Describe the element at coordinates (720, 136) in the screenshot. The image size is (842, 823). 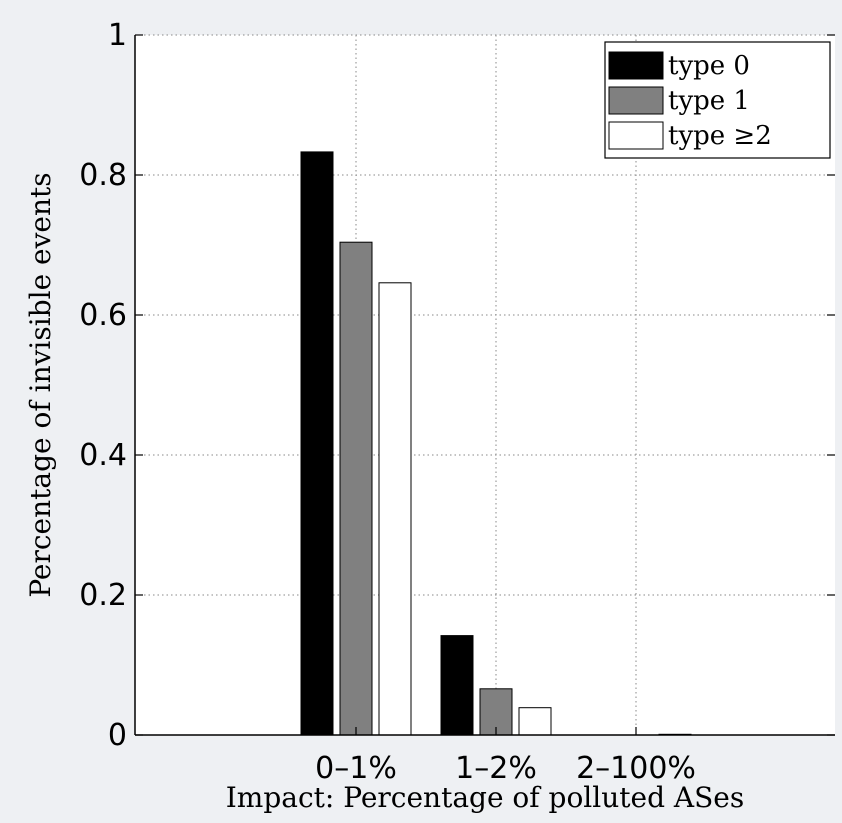
I see `legend-label: type ≥2` at that location.